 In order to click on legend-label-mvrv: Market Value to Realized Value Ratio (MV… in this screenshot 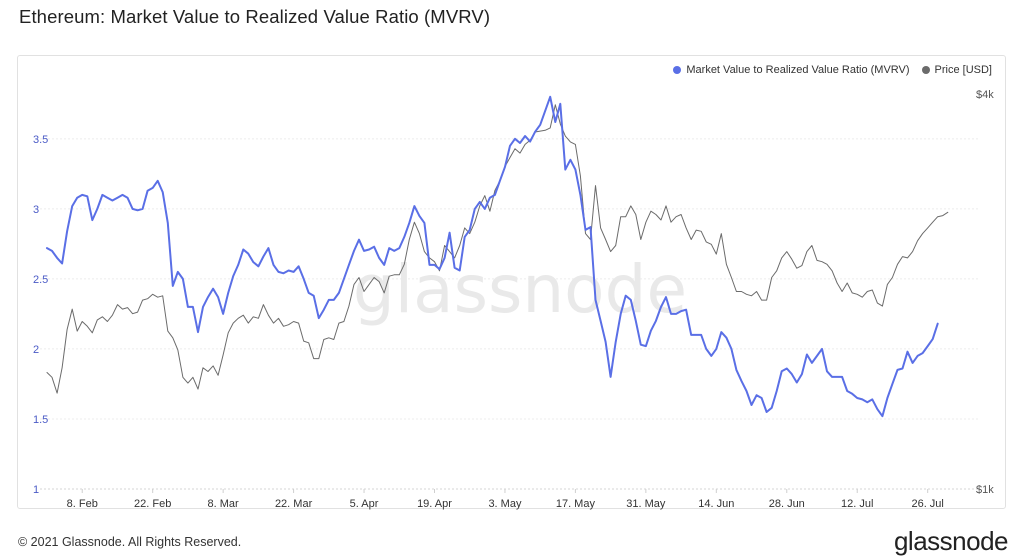, I will do `click(798, 70)`.